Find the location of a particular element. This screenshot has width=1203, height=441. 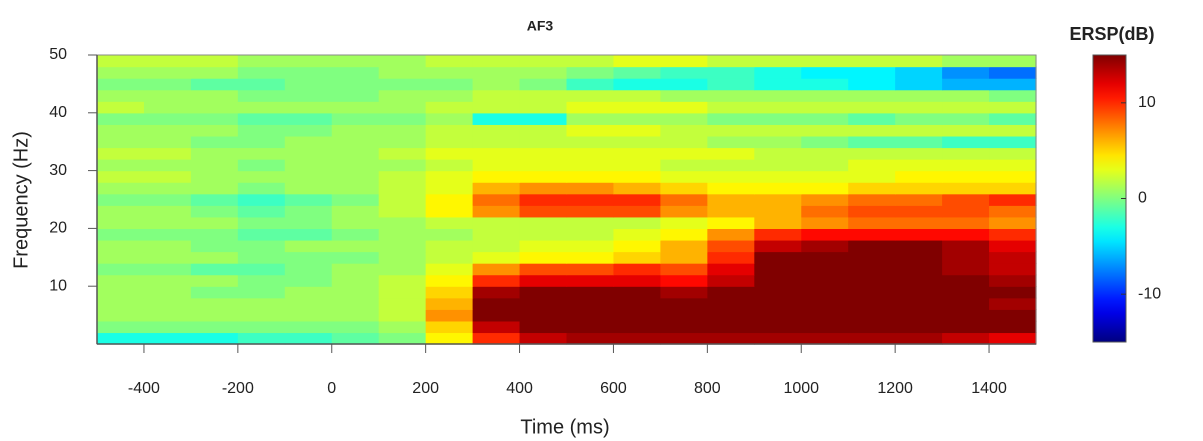

x-tick-label: 1400 is located at coordinates (989, 388).